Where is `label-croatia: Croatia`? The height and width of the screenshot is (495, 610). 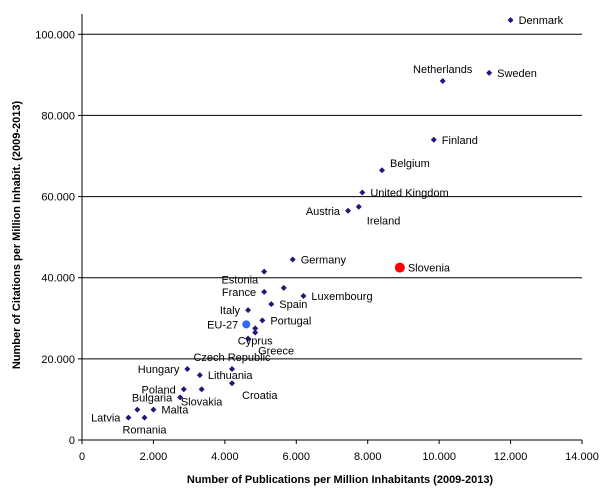
label-croatia: Croatia is located at coordinates (260, 396).